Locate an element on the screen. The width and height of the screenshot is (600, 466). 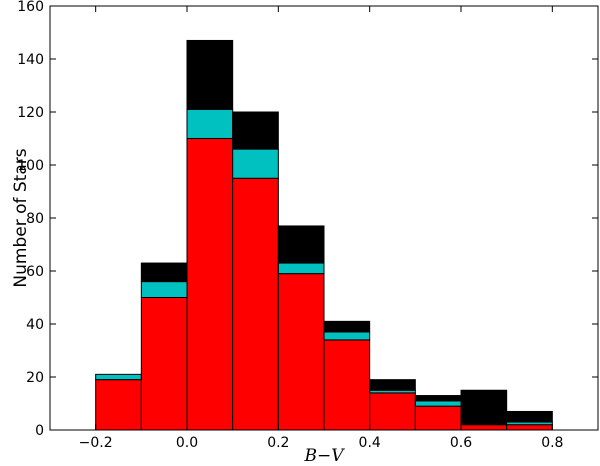
bar-series0-bin7 is located at coordinates (438, 418).